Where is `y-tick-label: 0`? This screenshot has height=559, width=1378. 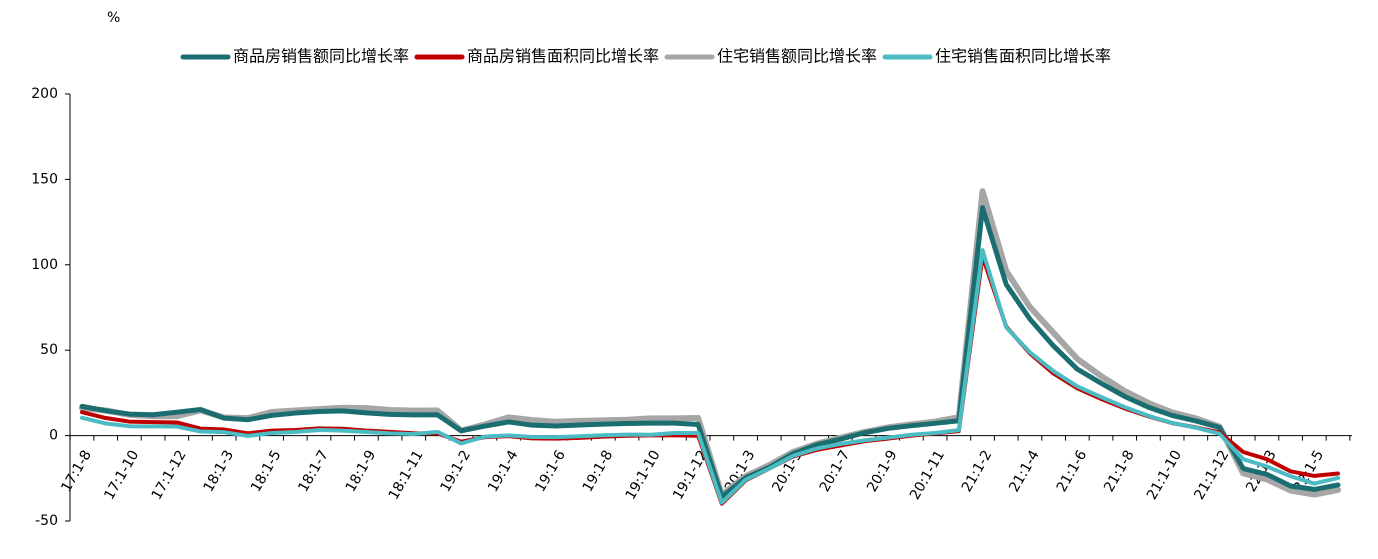 y-tick-label: 0 is located at coordinates (53, 436).